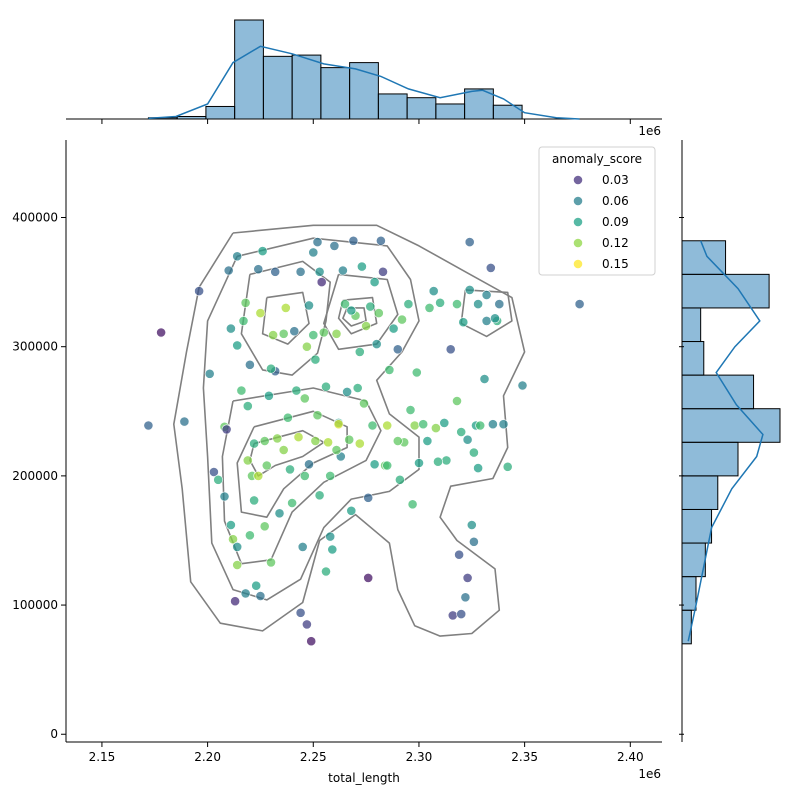 The height and width of the screenshot is (800, 800). I want to click on legend-label: 0.06, so click(615, 201).